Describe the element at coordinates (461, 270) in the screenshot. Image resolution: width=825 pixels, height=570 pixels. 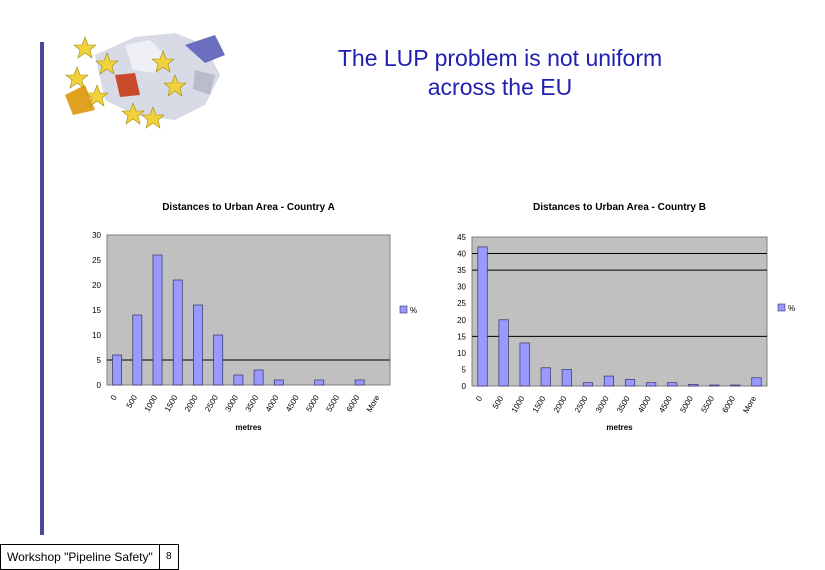
I see `y-tick-label: 35` at that location.